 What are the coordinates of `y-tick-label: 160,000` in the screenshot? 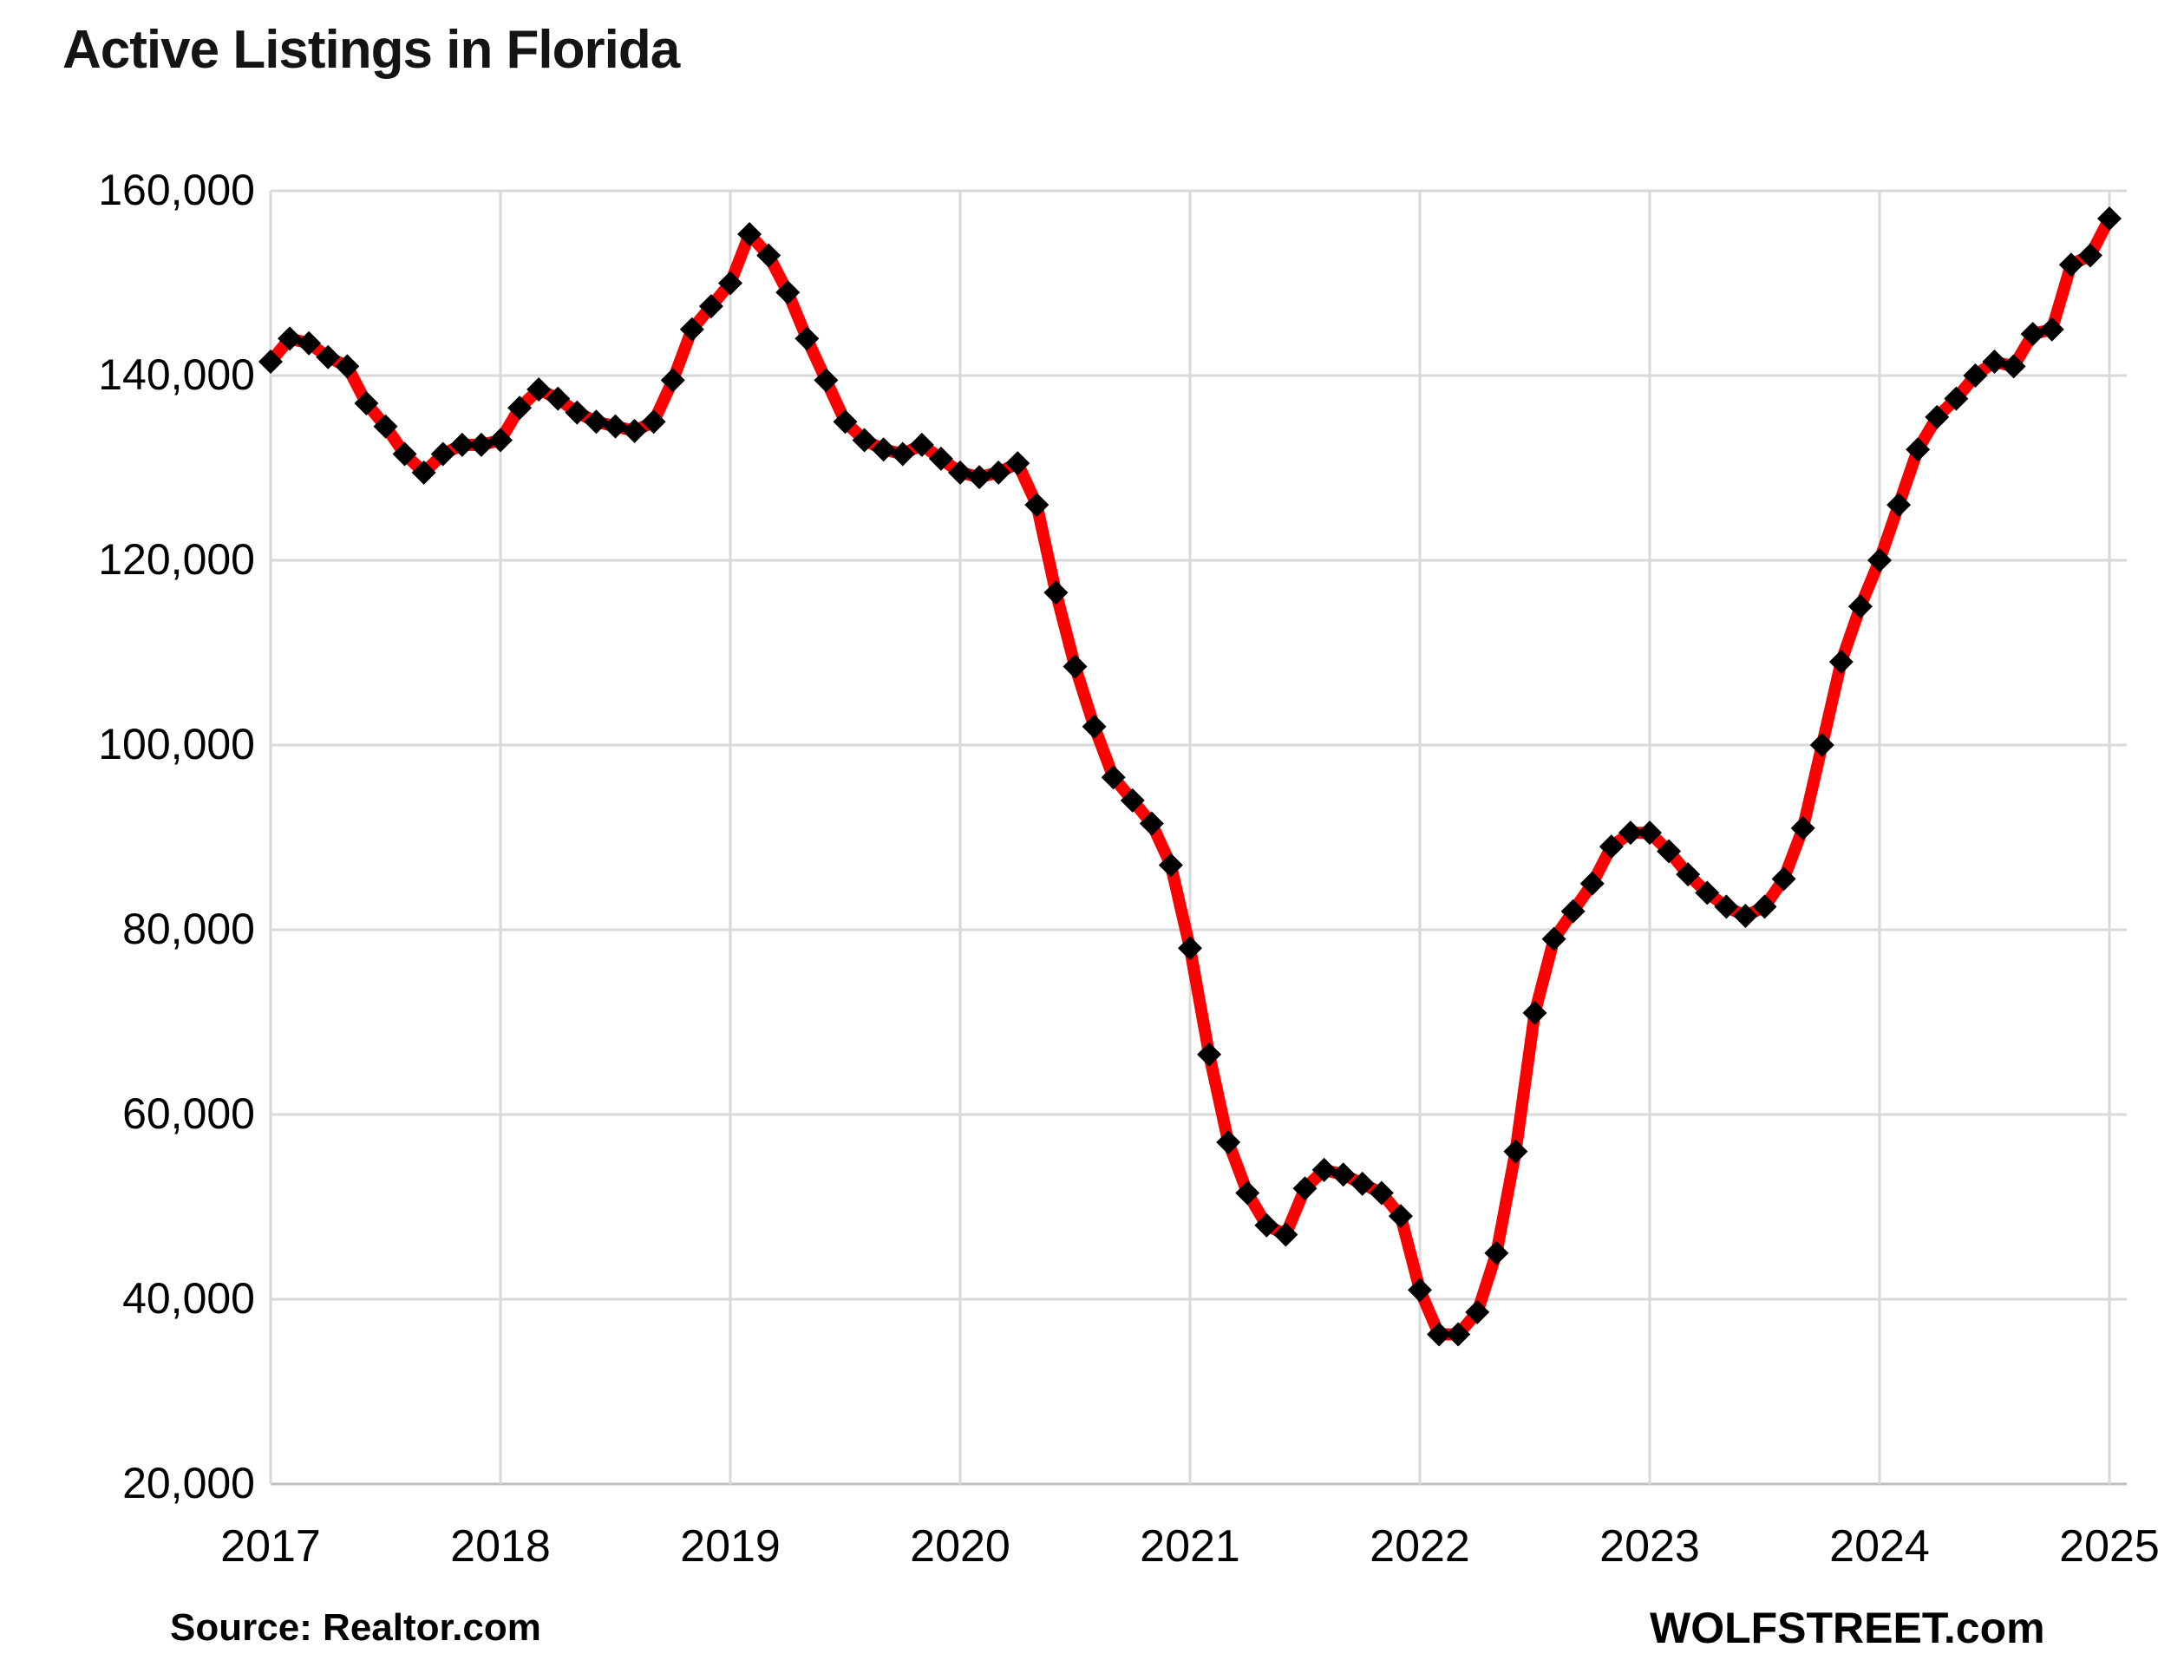 It's located at (176, 190).